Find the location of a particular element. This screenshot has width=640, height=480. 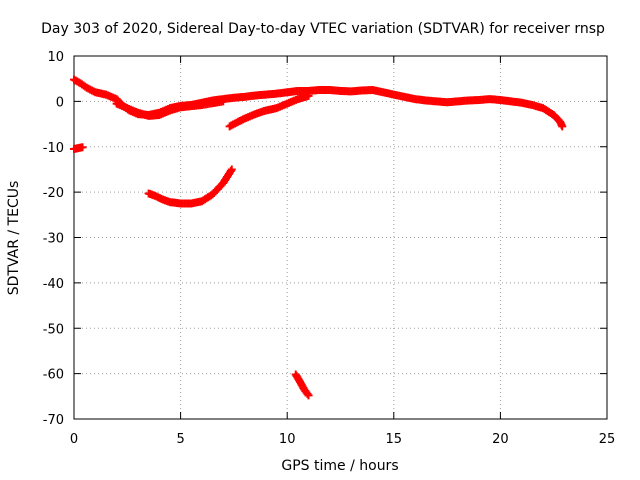

x-axis-title: GPS time / hours is located at coordinates (339, 466).